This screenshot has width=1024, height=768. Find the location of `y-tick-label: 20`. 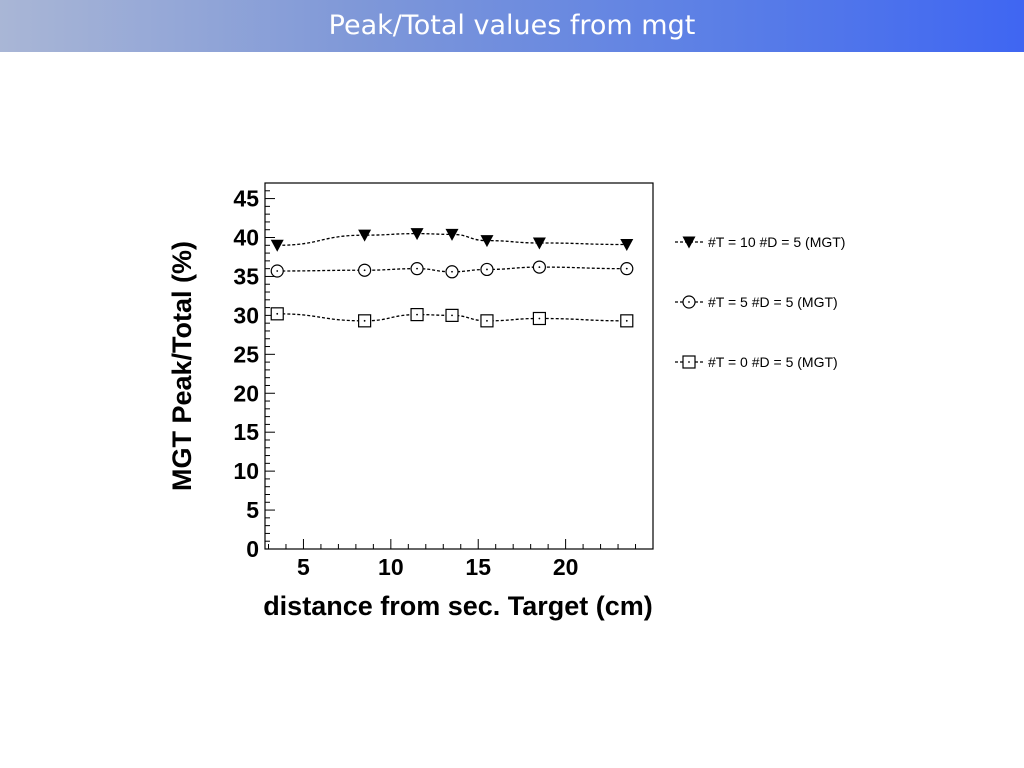

y-tick-label: 20 is located at coordinates (246, 393).